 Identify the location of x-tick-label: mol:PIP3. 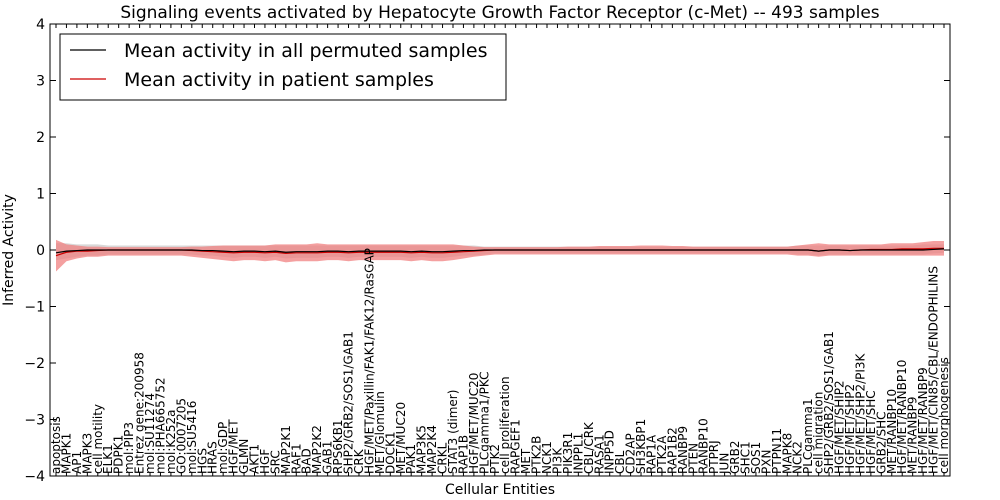
(129, 448).